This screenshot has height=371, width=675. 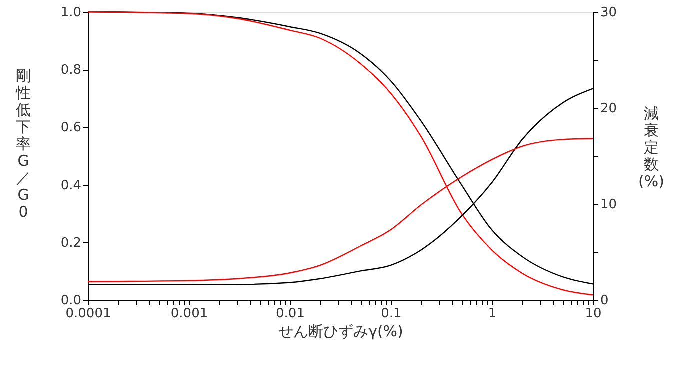 What do you see at coordinates (609, 109) in the screenshot?
I see `y2-tick-label: 20` at bounding box center [609, 109].